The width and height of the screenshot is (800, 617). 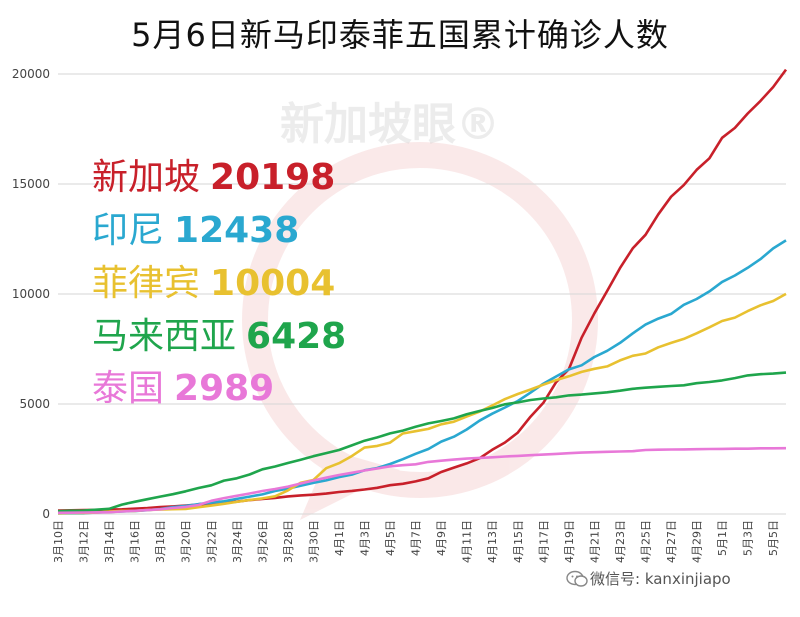 What do you see at coordinates (577, 578) in the screenshot?
I see `wechat-icon` at bounding box center [577, 578].